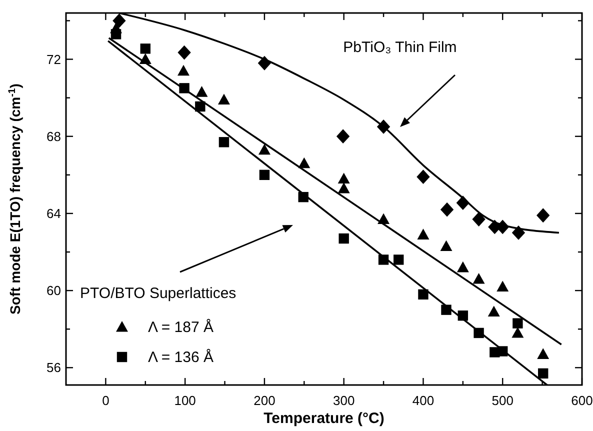  Describe the element at coordinates (53, 368) in the screenshot. I see `y-tick-label: 56` at that location.